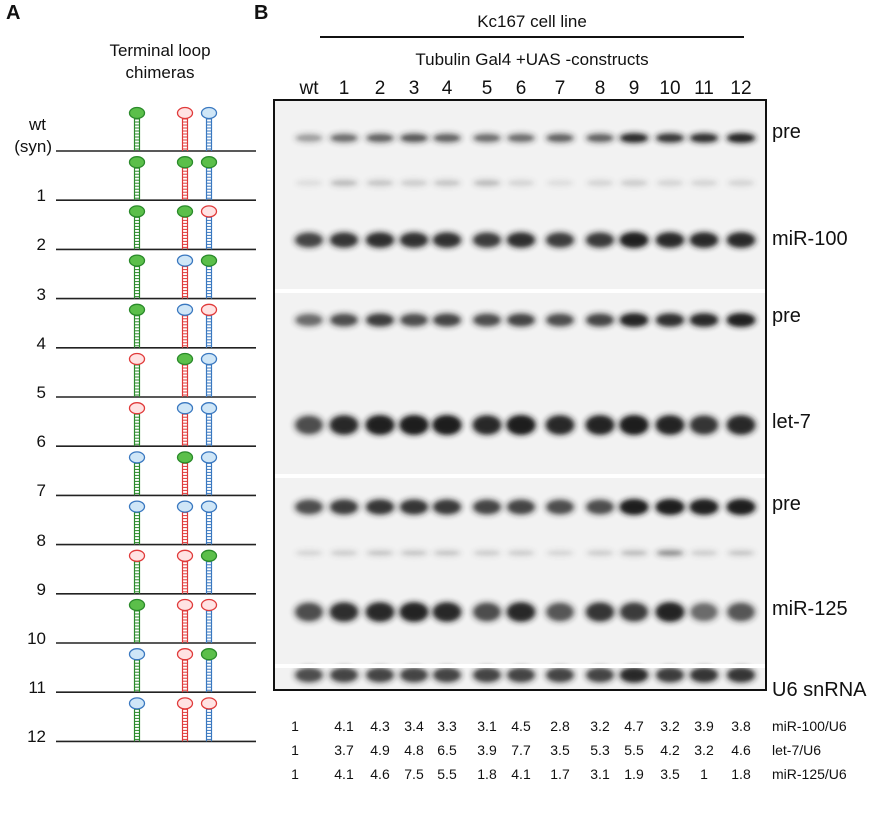  What do you see at coordinates (560, 726) in the screenshot?
I see `quant-value: 2.8` at bounding box center [560, 726].